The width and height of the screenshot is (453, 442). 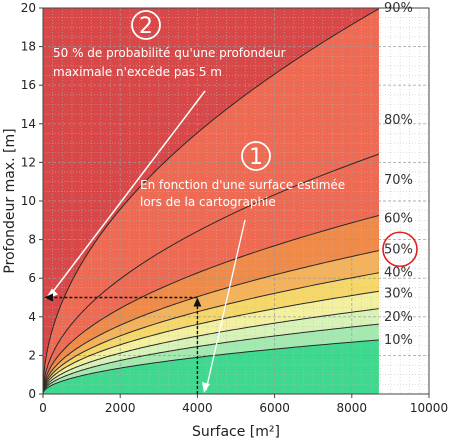 I want to click on x-tick-label: 2000, so click(x=120, y=408).